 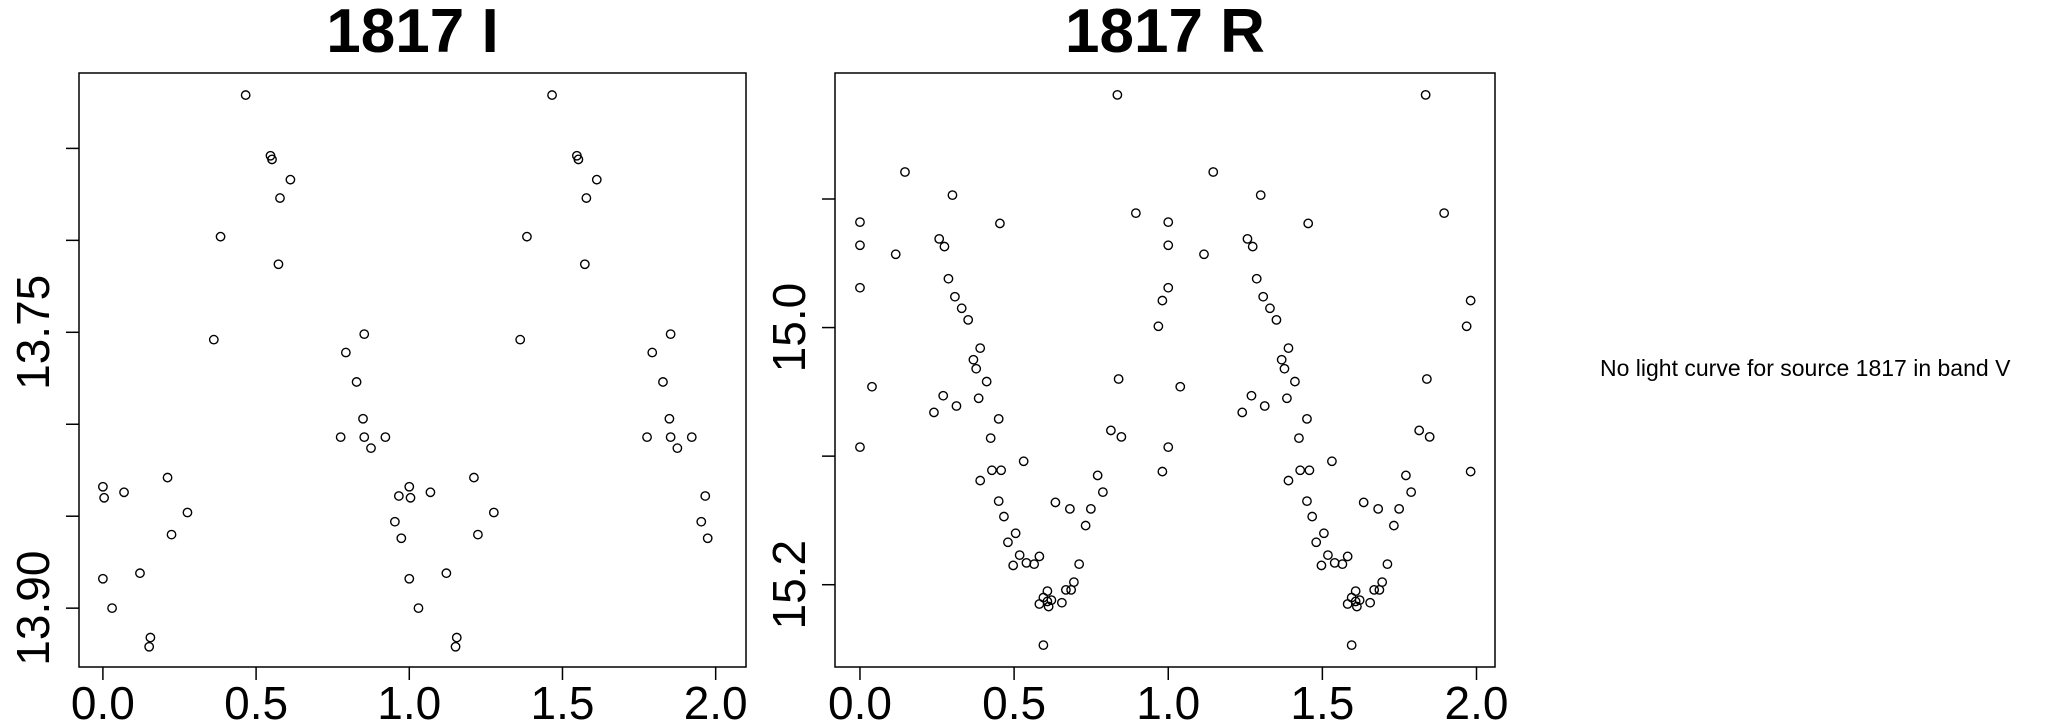 I want to click on y-tick-label: 15.0, so click(x=789, y=328).